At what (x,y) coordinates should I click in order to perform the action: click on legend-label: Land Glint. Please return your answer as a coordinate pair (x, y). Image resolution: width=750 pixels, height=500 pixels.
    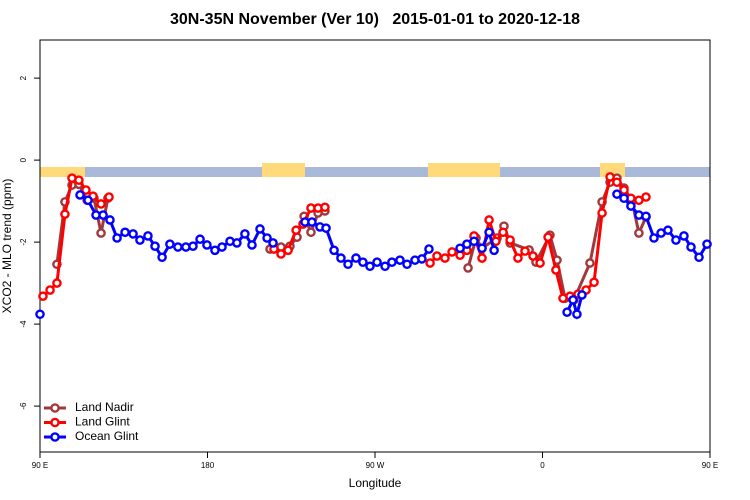
    Looking at the image, I should click on (102, 422).